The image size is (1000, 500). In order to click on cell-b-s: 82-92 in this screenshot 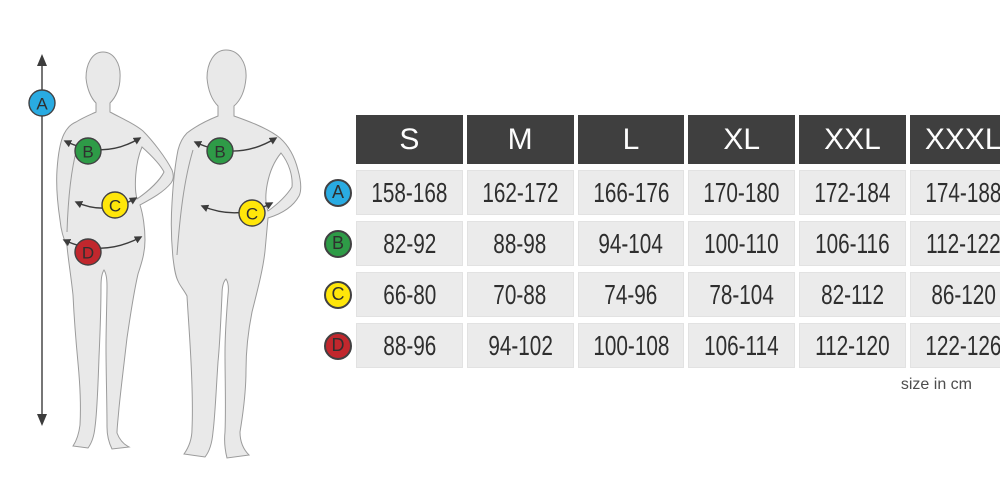, I will do `click(409, 243)`.